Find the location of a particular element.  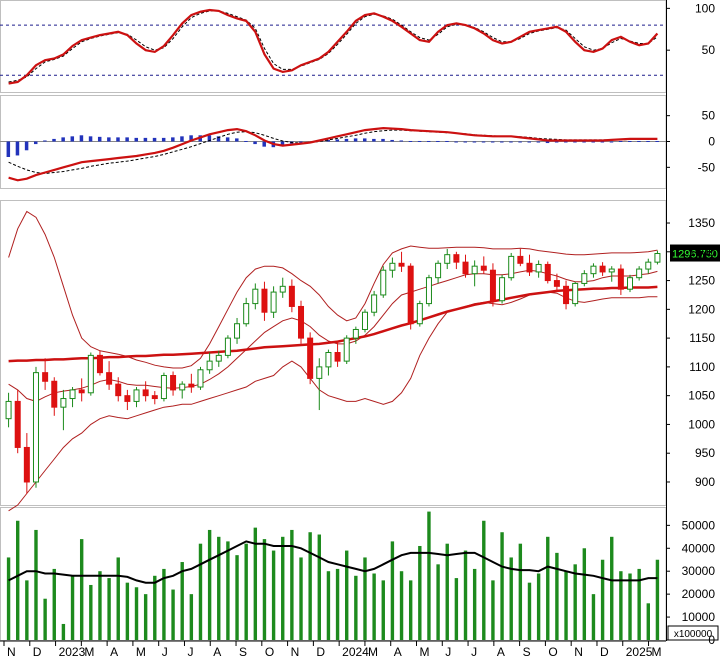

tick-label: 950 is located at coordinates (705, 453).